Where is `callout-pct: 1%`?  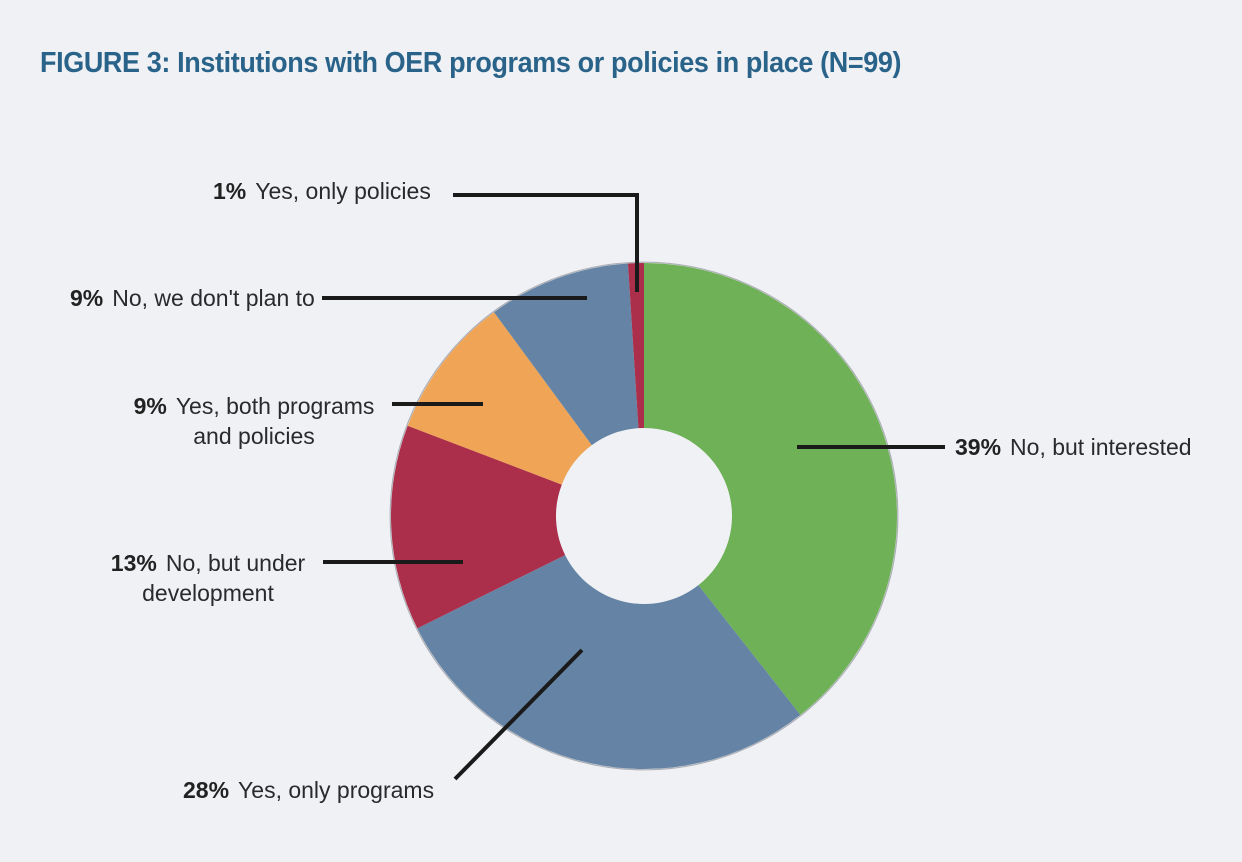 callout-pct: 1% is located at coordinates (230, 191).